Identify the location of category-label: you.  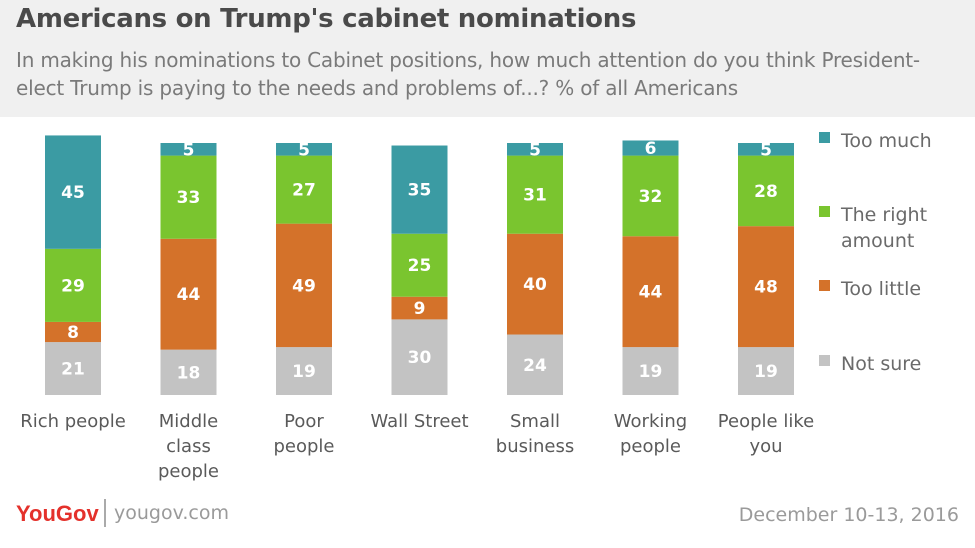
(765, 446).